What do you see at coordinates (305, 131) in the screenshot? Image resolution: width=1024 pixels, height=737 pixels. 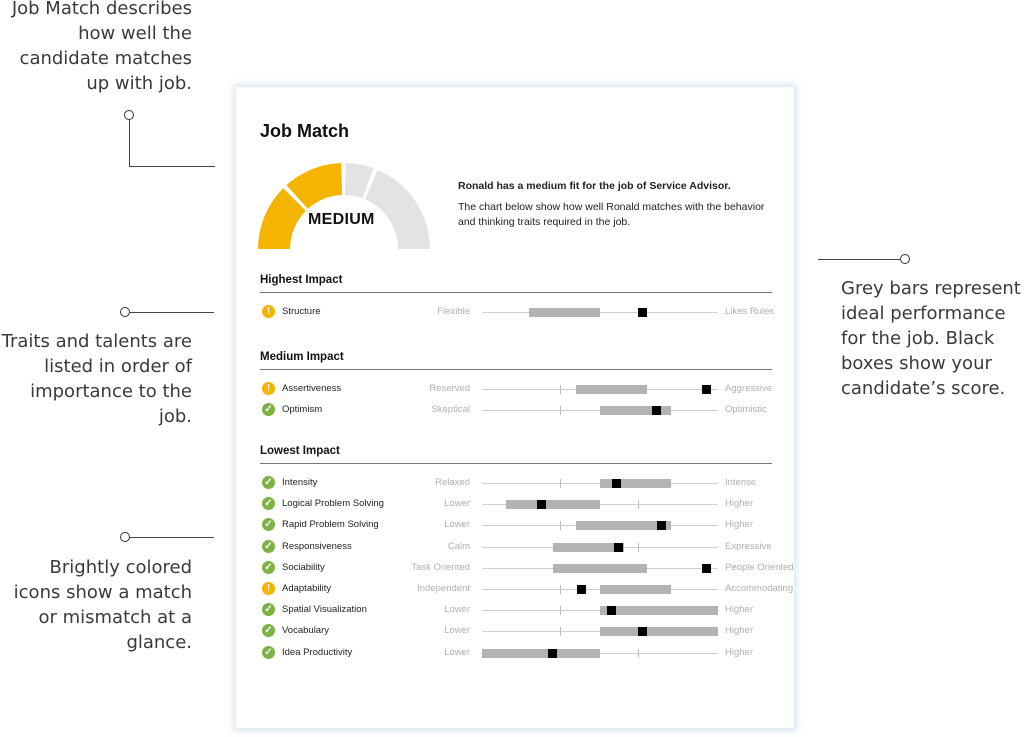 I see `card-title: Job Match` at bounding box center [305, 131].